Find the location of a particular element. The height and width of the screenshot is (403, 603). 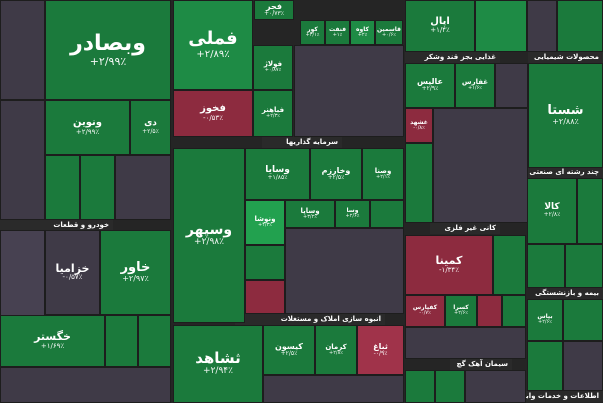

stock-symbol: کیسون is located at coordinates (289, 346).